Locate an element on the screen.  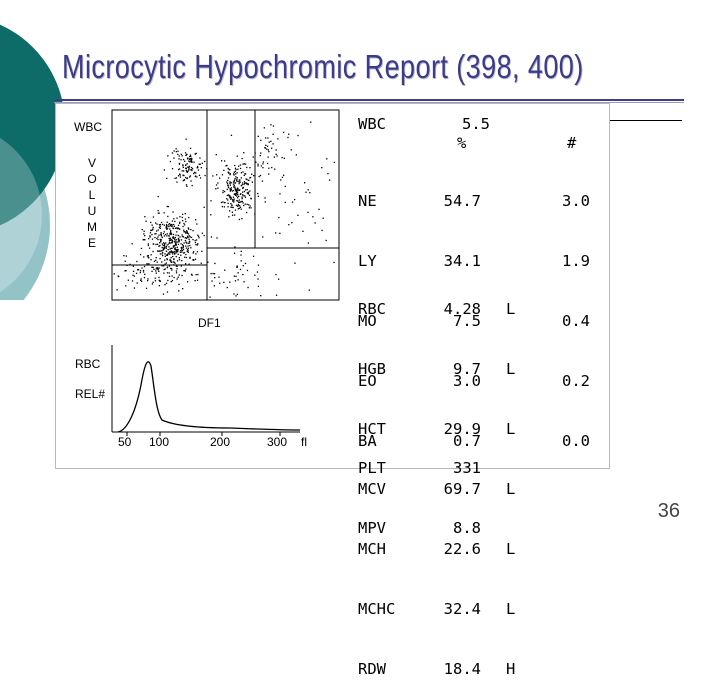
diff-pct: 34.1 is located at coordinates (462, 261).